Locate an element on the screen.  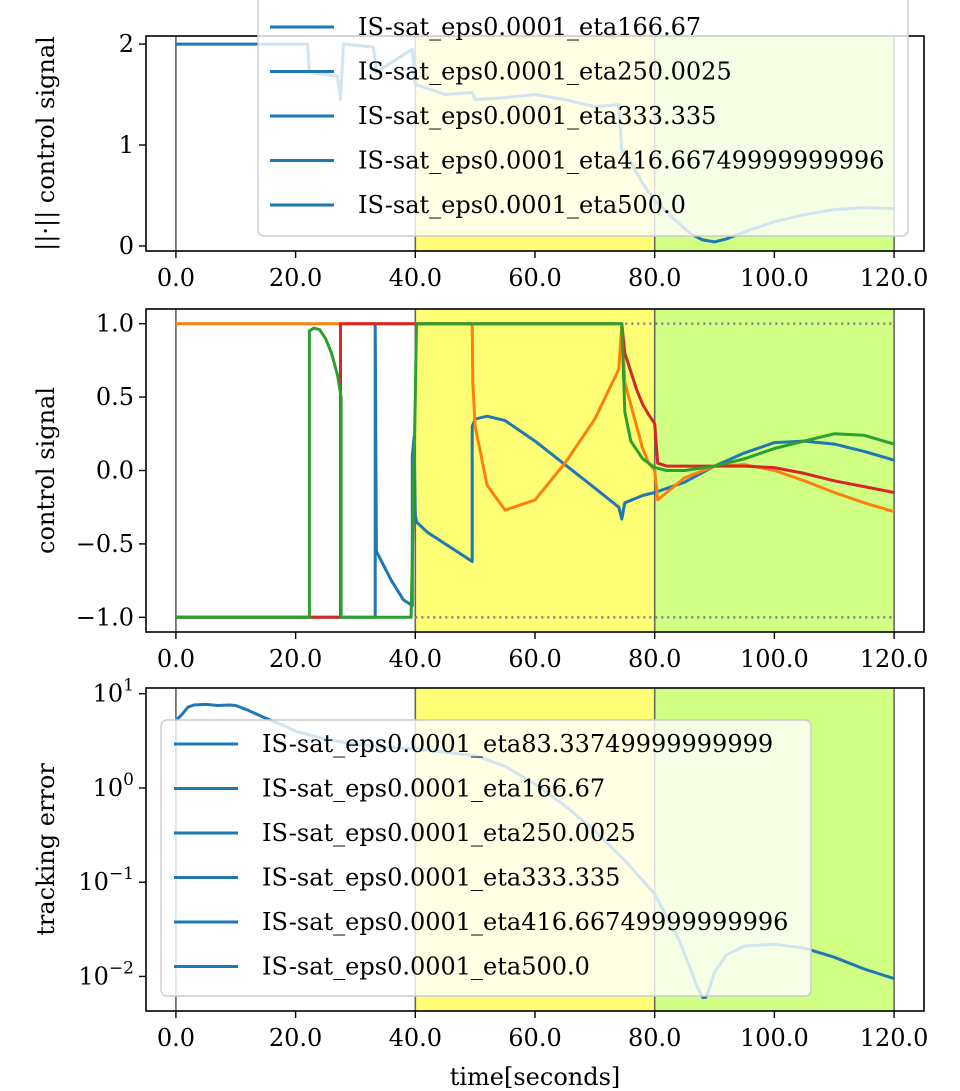
y-tick-label: 10⁰ is located at coordinates (113, 786).